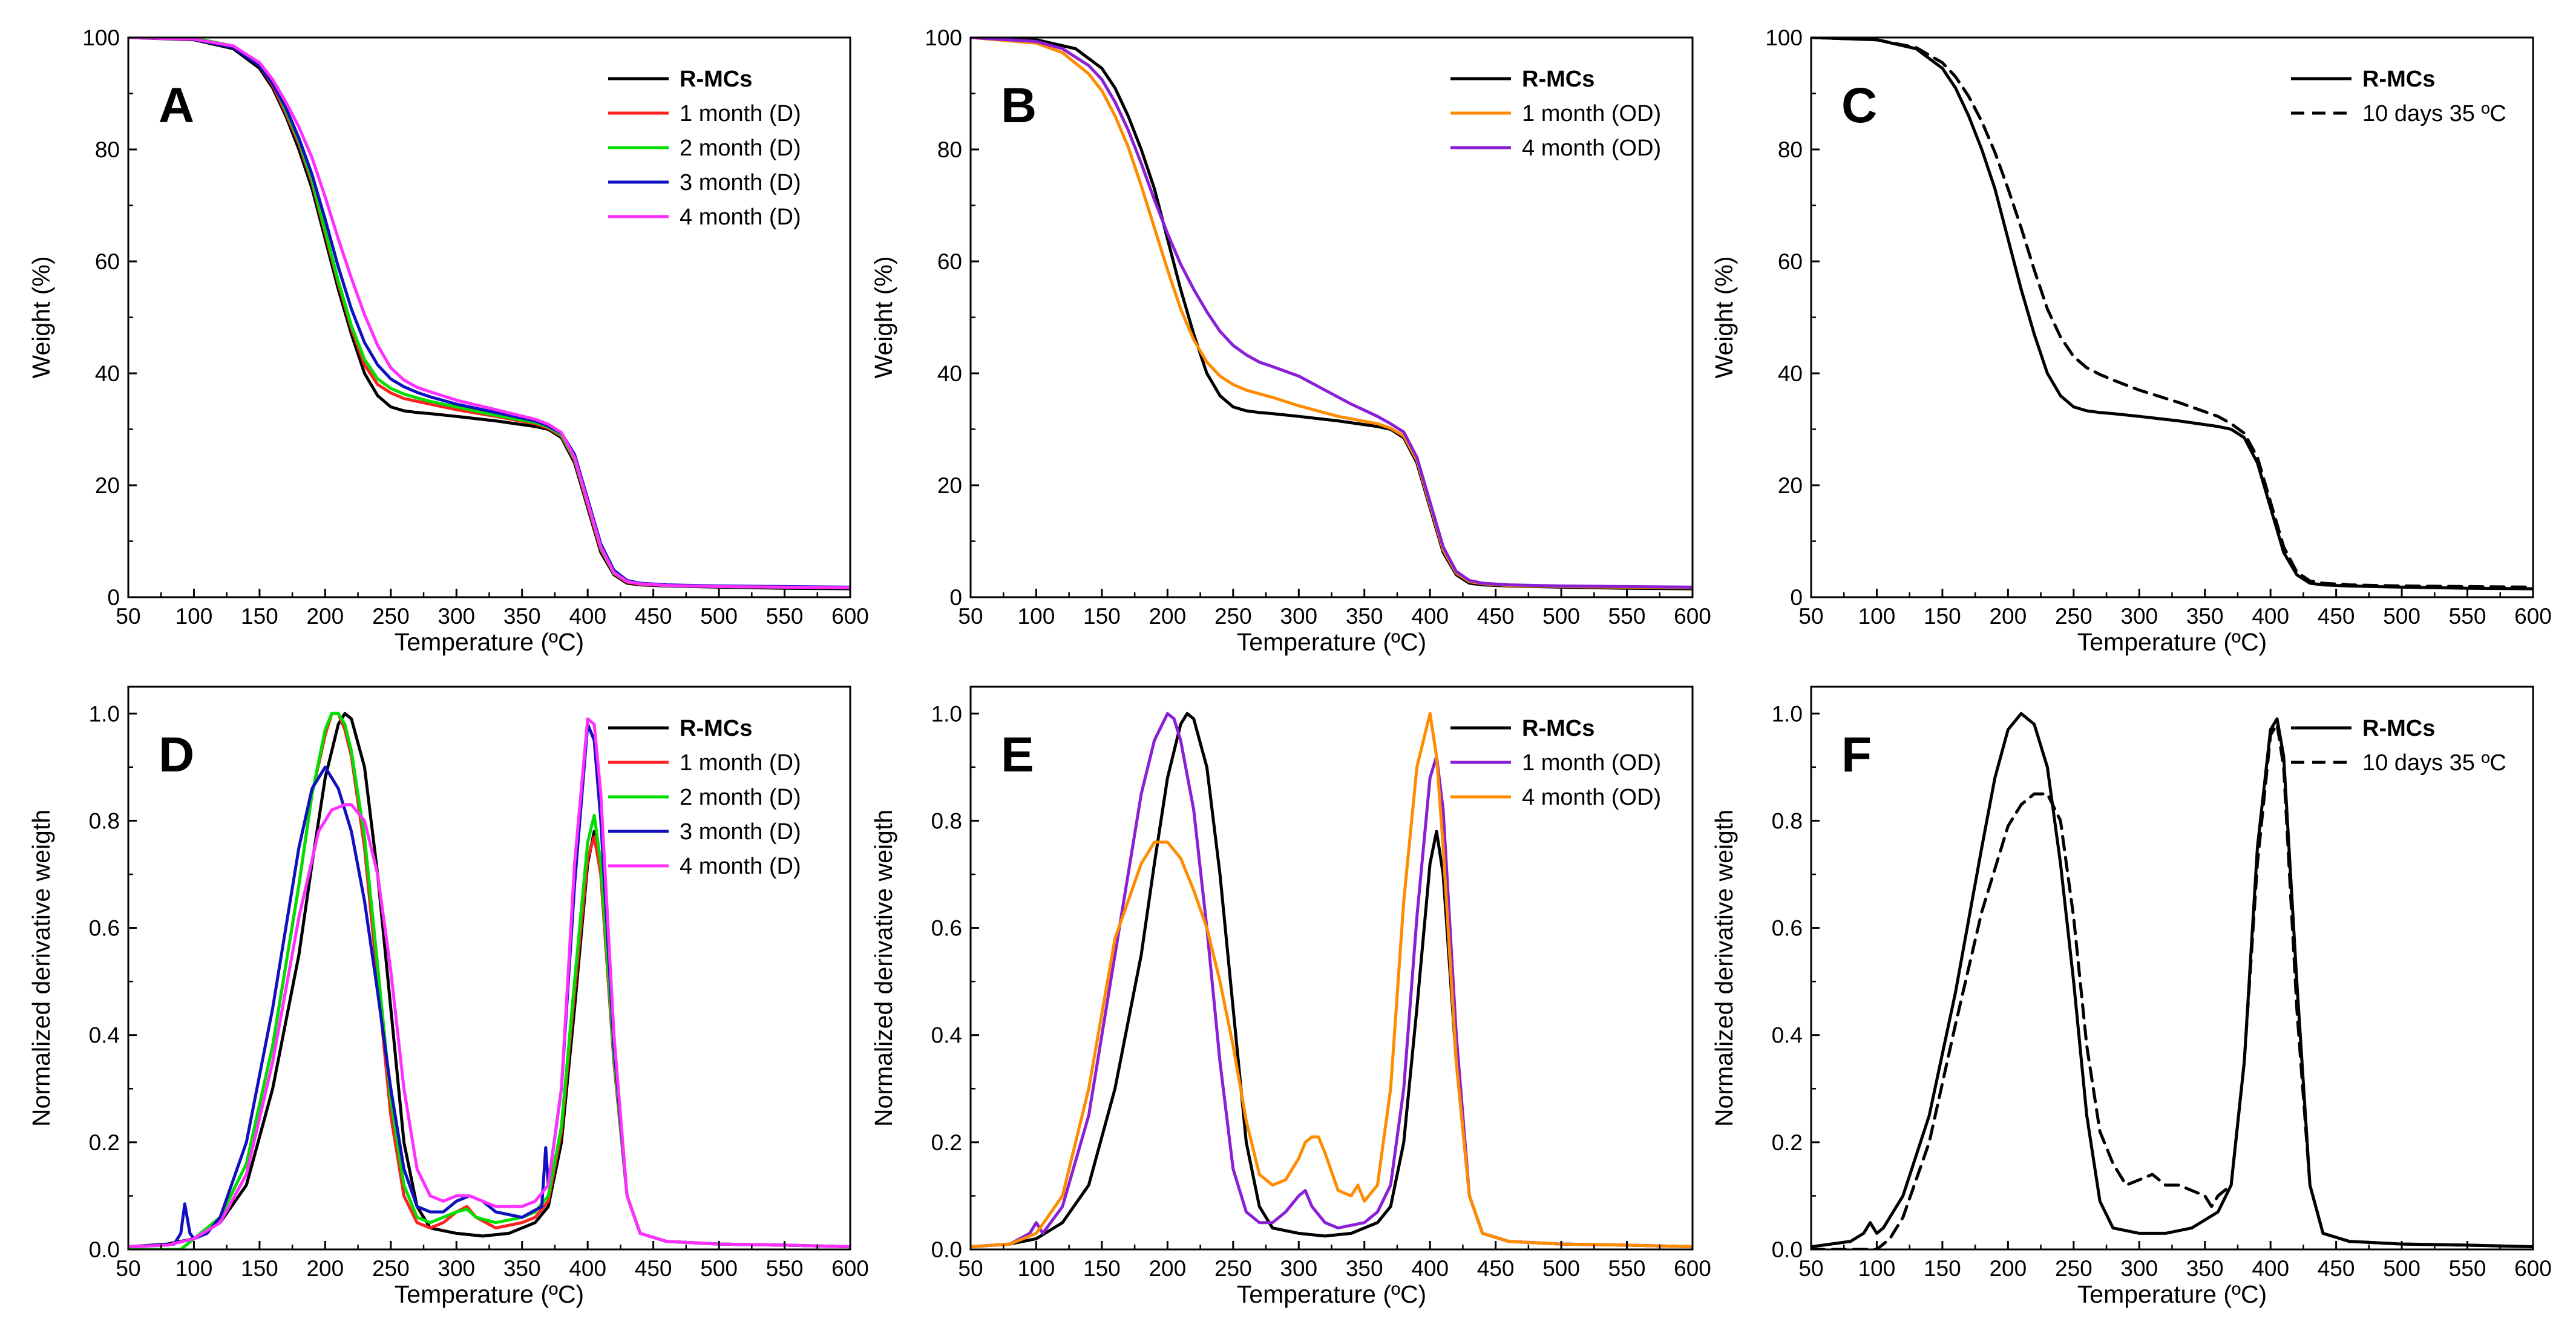  Describe the element at coordinates (970, 616) in the screenshot. I see `panel-b-xtick-label: 50` at that location.